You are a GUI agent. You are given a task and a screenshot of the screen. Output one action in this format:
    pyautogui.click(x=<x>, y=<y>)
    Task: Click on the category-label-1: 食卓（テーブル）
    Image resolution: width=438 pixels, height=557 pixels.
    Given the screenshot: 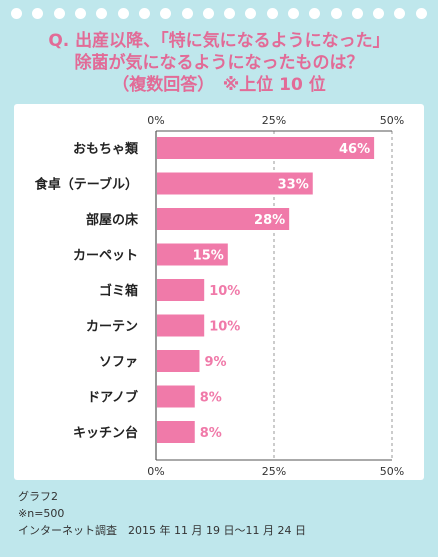 What is the action you would take?
    pyautogui.click(x=86, y=185)
    